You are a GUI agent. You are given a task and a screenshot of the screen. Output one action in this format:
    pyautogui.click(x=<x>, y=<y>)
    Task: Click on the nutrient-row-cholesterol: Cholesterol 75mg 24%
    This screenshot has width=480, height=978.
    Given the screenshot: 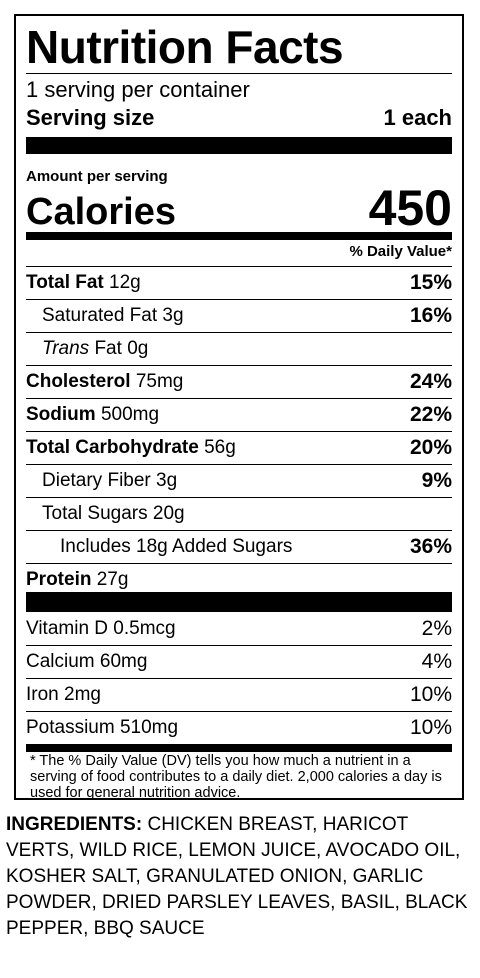 What is the action you would take?
    pyautogui.click(x=239, y=381)
    